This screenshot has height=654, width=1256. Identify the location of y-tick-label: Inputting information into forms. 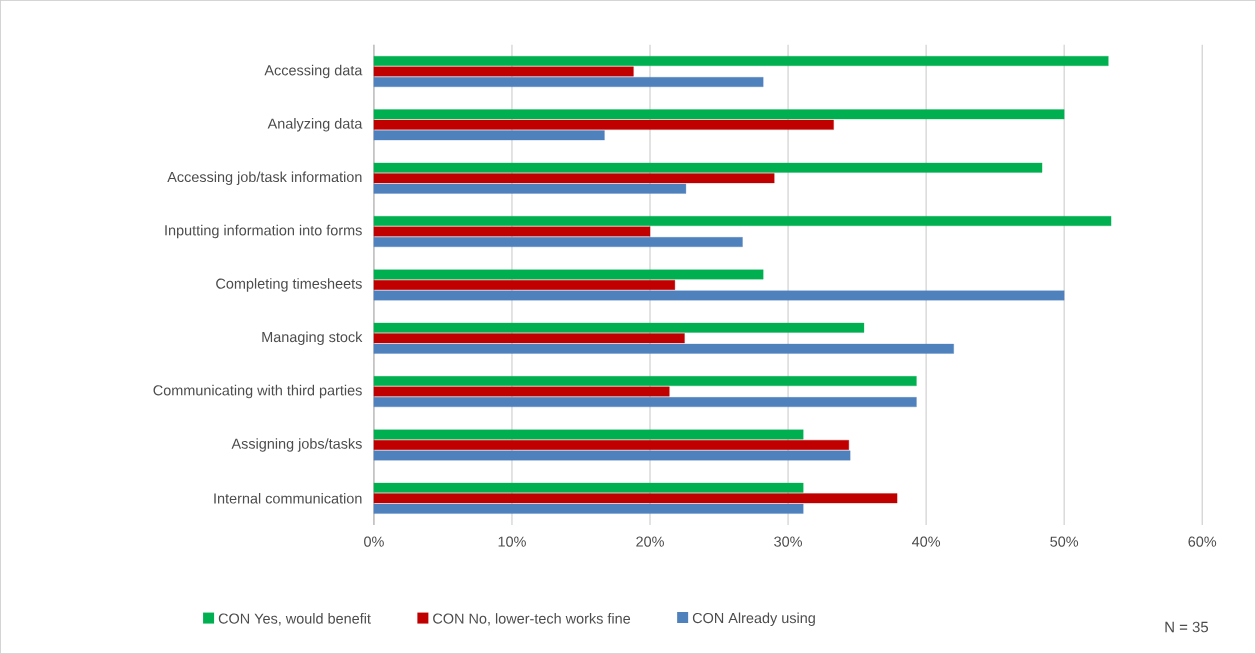
(263, 231).